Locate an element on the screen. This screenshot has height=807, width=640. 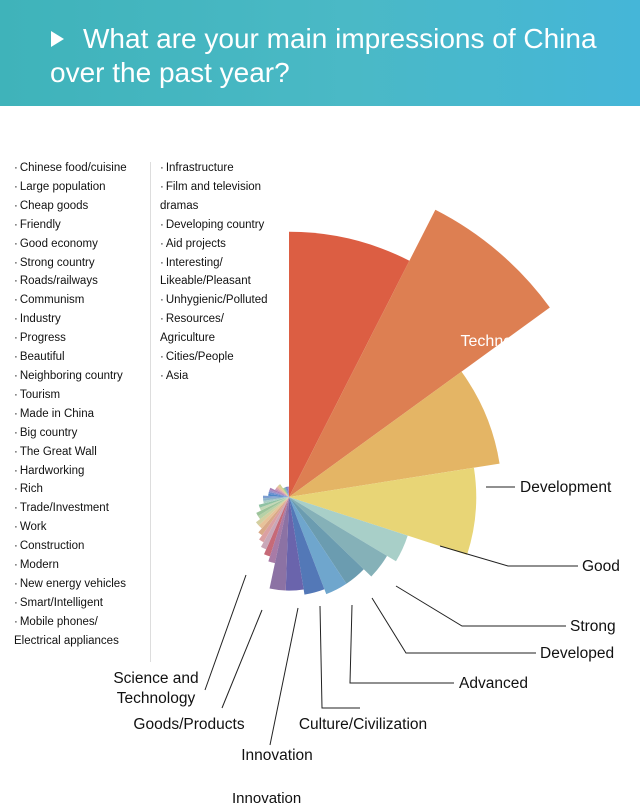
list-item: Infrastructure is located at coordinates (230, 168).